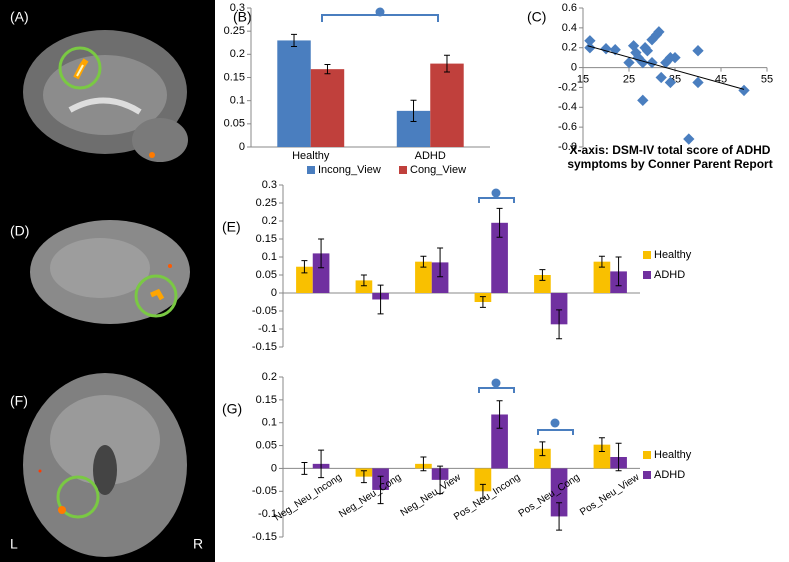 The height and width of the screenshot is (562, 789). What do you see at coordinates (19, 401) in the screenshot?
I see `panel-label: (F)` at bounding box center [19, 401].